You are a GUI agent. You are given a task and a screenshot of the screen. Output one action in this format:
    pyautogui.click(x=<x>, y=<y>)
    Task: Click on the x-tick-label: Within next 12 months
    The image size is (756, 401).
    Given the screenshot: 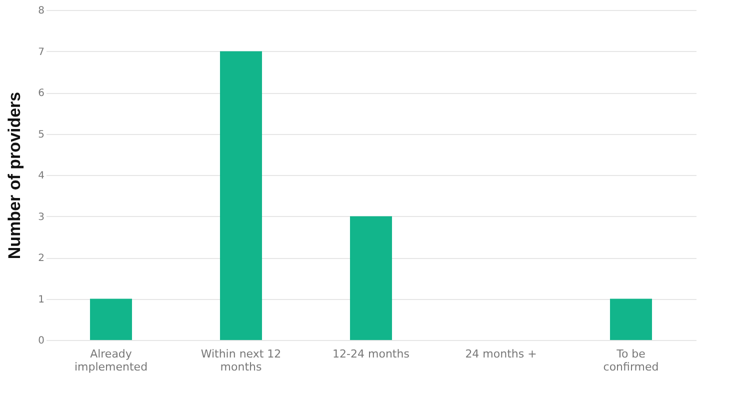 What is the action you would take?
    pyautogui.click(x=241, y=361)
    